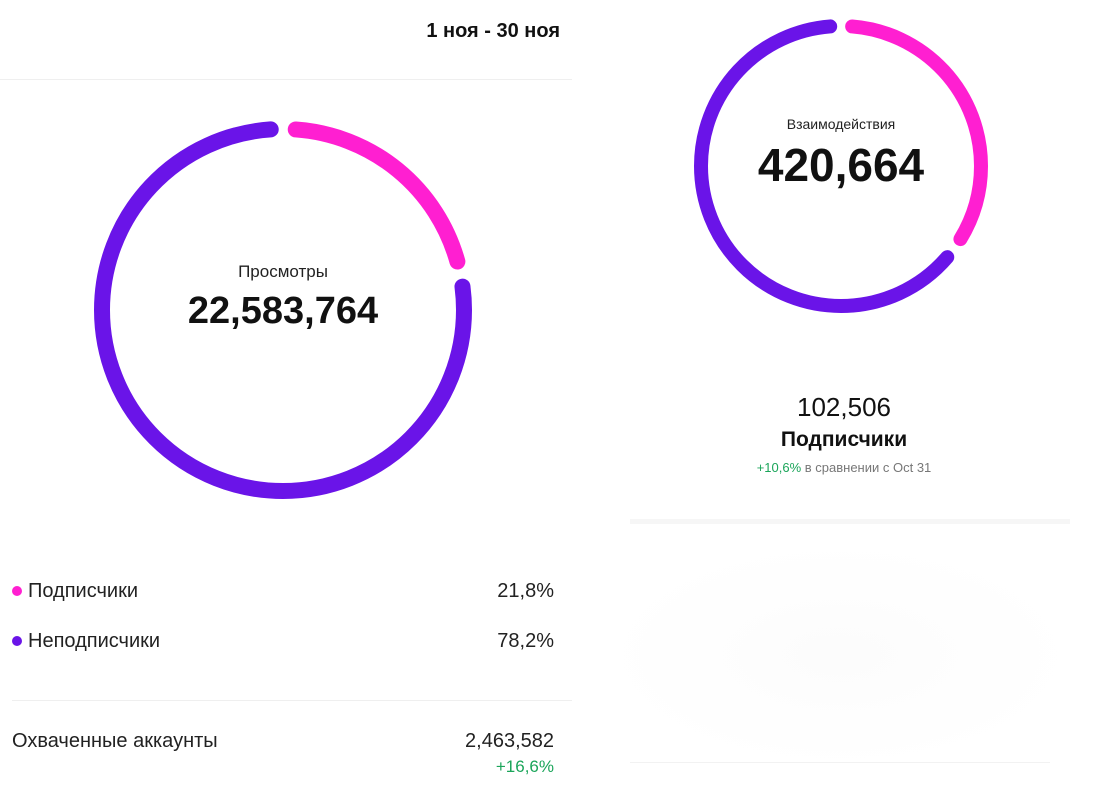  What do you see at coordinates (841, 124) in the screenshot?
I see `interactions-label: Взаимодействия` at bounding box center [841, 124].